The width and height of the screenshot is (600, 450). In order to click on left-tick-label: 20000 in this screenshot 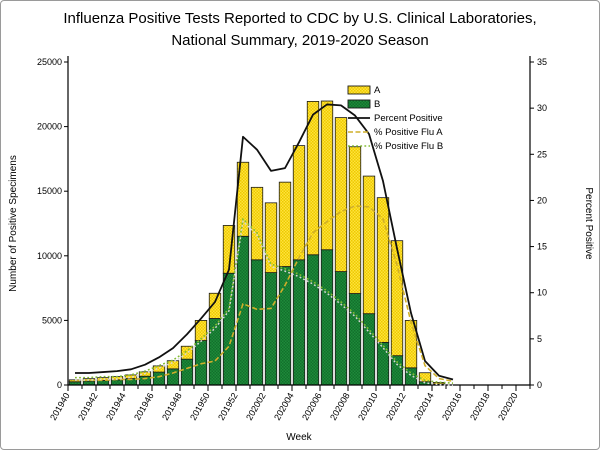, I will do `click(49, 127)`.